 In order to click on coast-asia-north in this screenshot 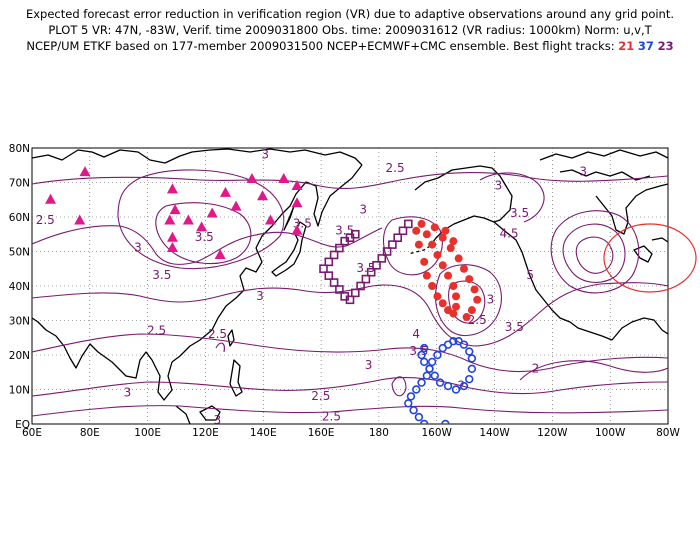, I will do `click(197, 157)`.